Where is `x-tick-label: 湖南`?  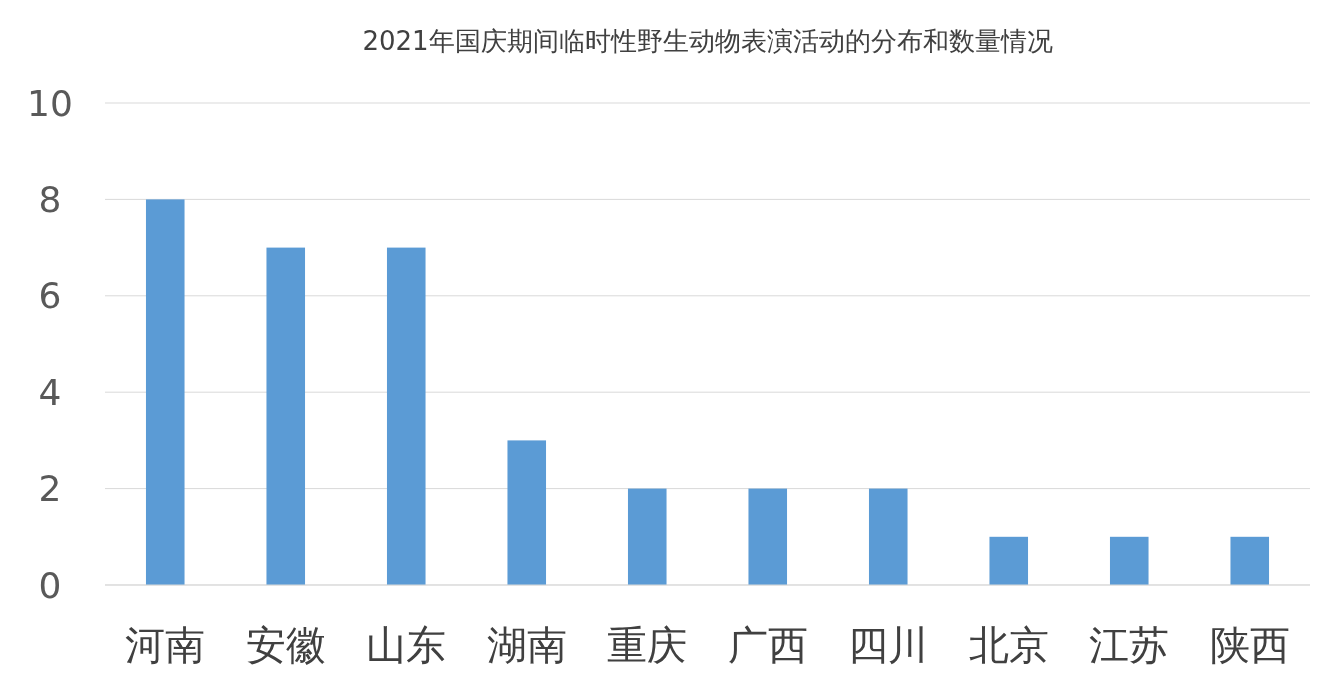 x-tick-label: 湖南 is located at coordinates (526, 645).